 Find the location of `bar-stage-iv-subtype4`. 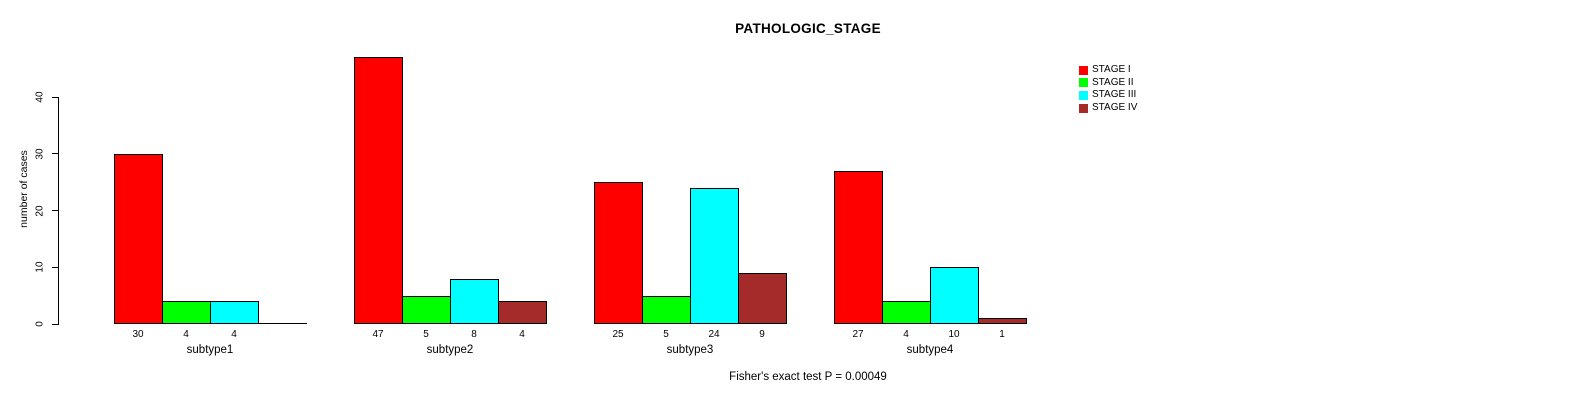

bar-stage-iv-subtype4 is located at coordinates (1002, 321).